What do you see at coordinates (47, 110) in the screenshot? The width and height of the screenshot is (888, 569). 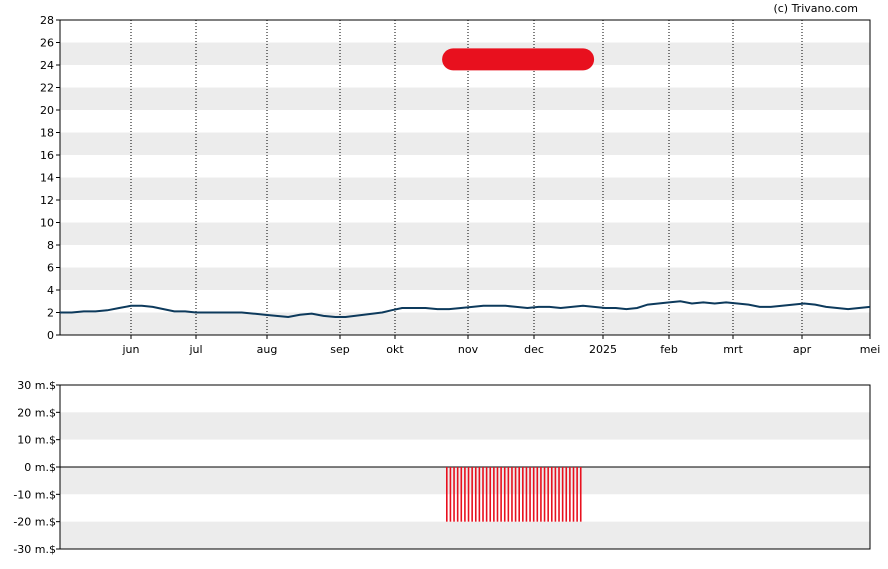 I see `y-tick-label: 20` at bounding box center [47, 110].